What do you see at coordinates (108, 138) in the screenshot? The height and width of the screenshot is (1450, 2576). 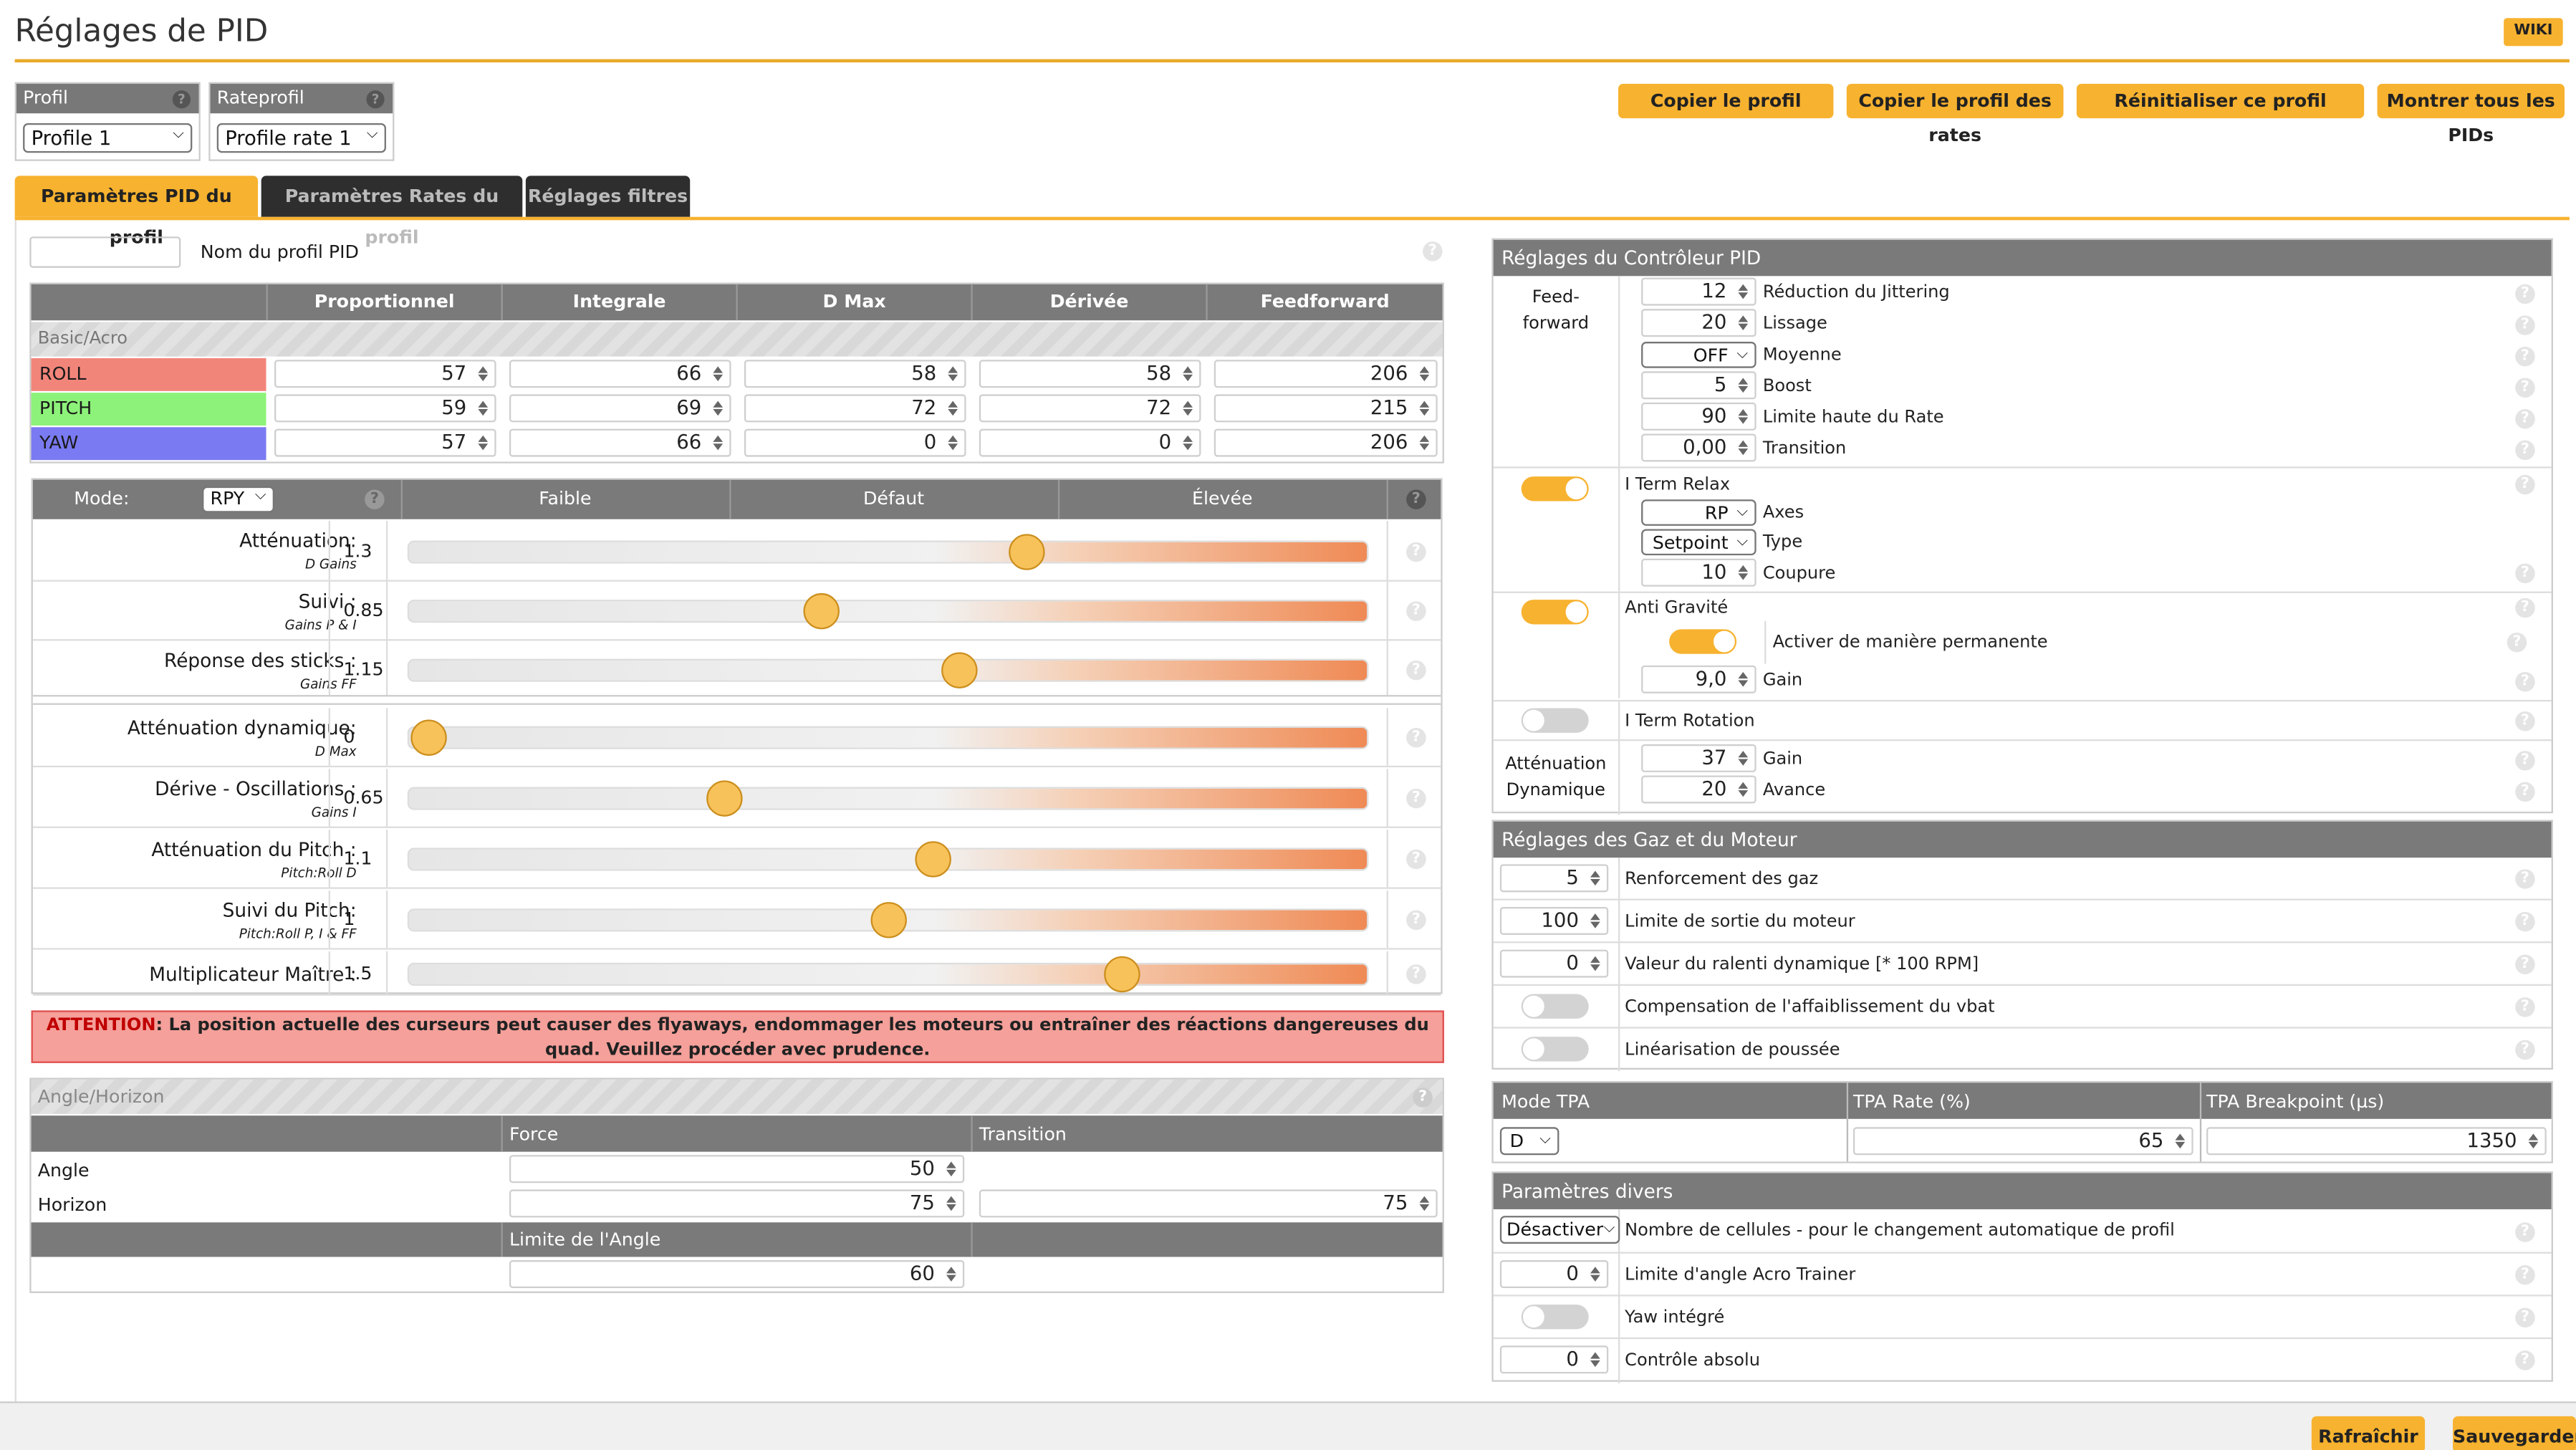 I see `profile-select: Profile 1 ⌵` at bounding box center [108, 138].